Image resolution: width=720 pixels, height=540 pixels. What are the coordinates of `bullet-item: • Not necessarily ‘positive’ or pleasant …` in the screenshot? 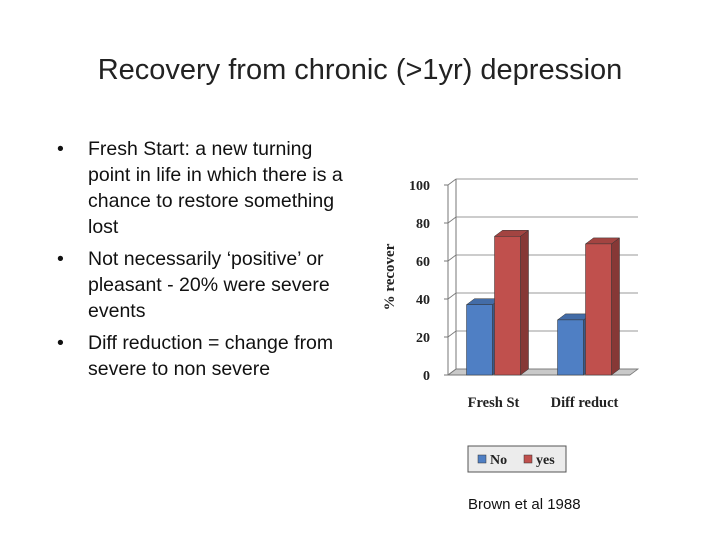 It's located at (204, 285).